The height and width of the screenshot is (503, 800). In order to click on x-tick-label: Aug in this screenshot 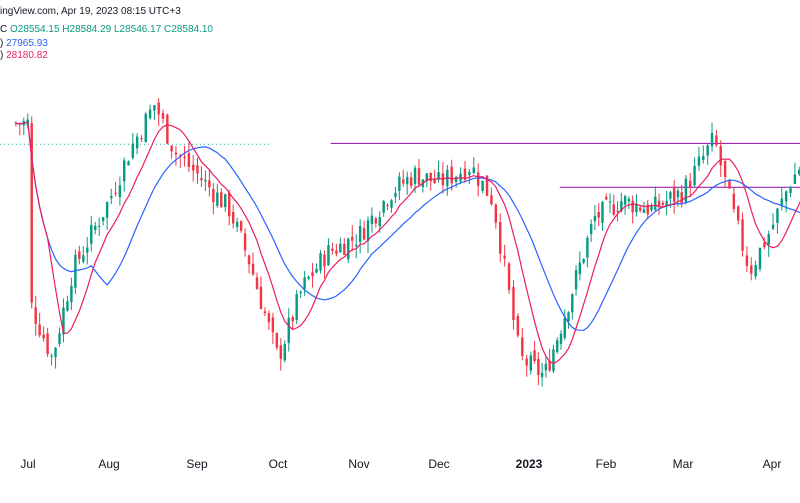, I will do `click(108, 464)`.